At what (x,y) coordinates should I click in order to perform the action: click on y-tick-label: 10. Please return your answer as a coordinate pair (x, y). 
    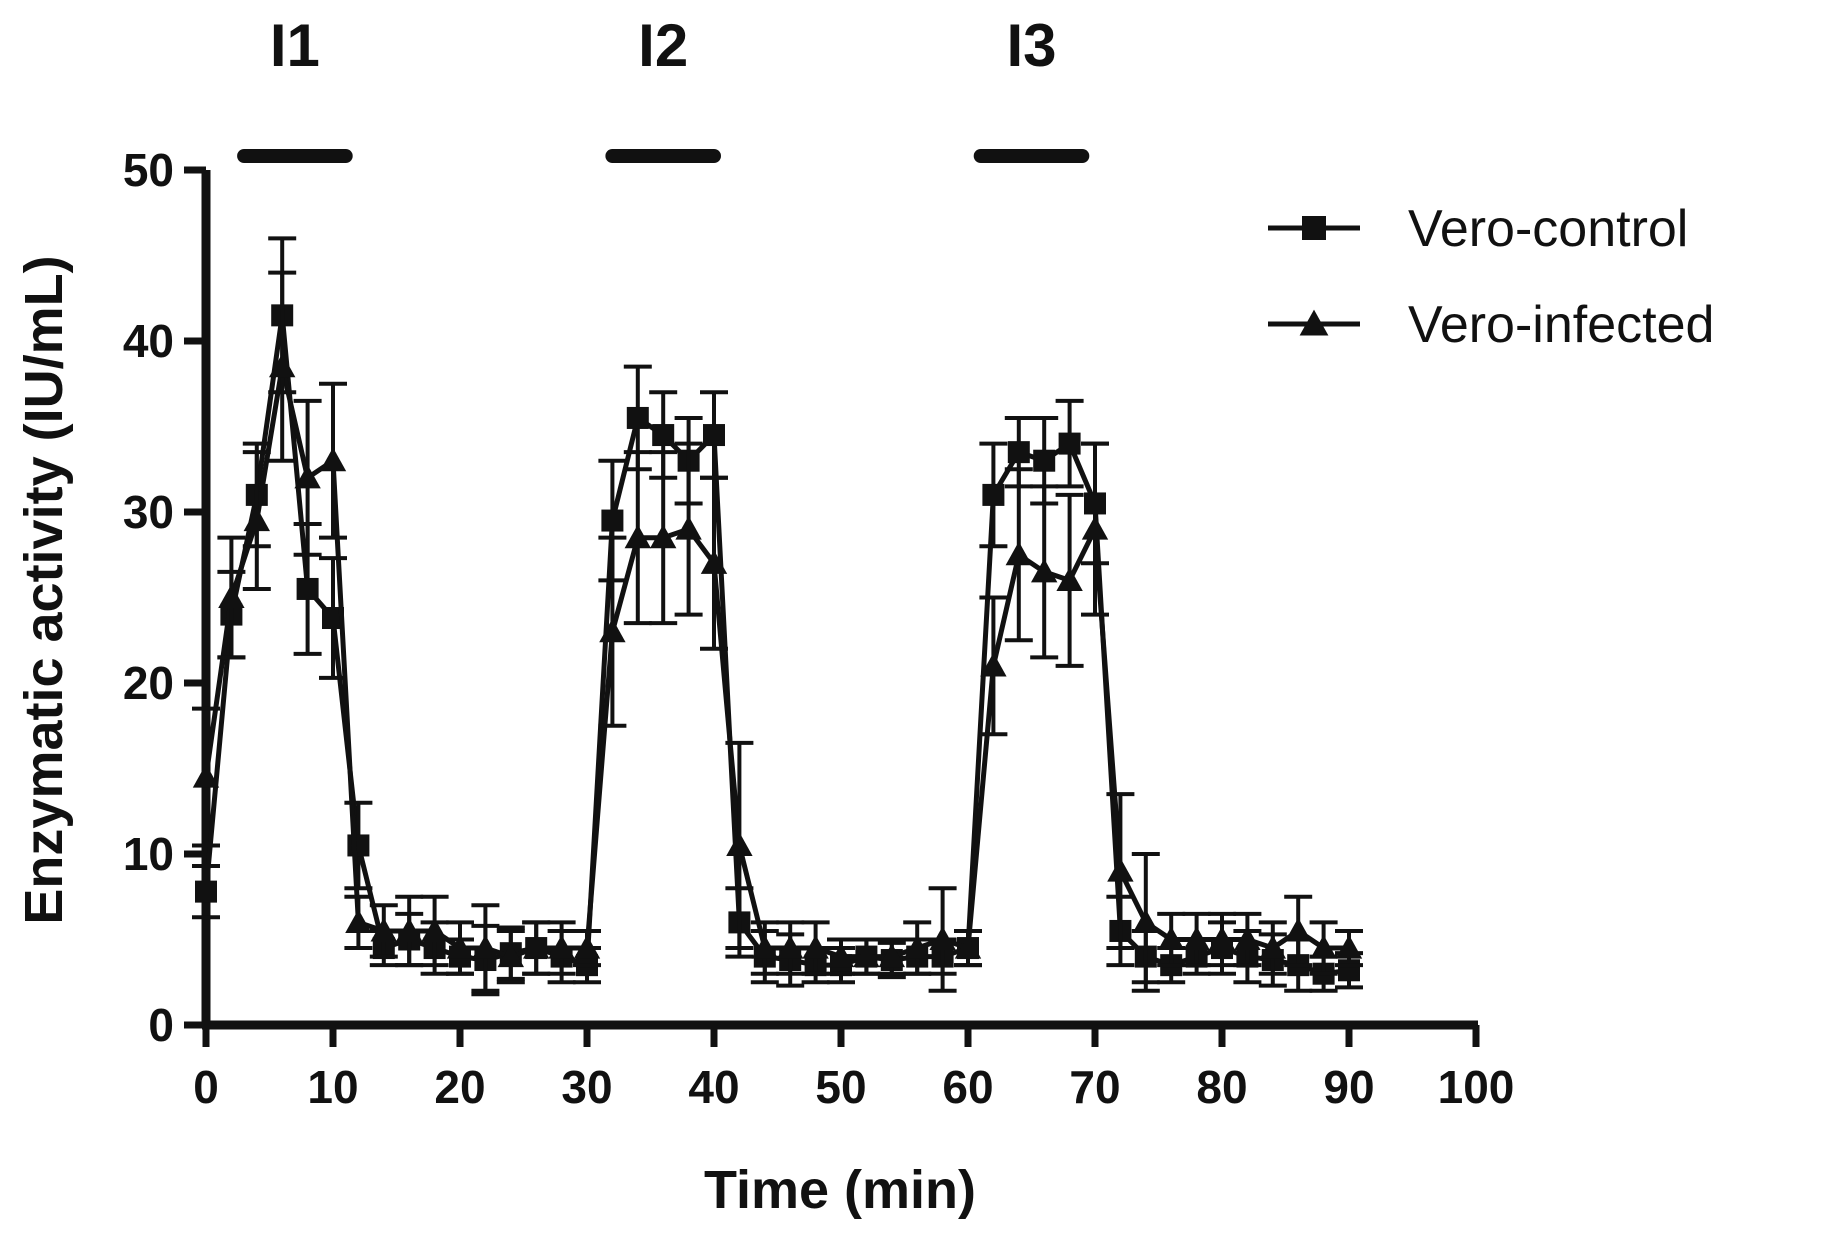
    Looking at the image, I should click on (148, 854).